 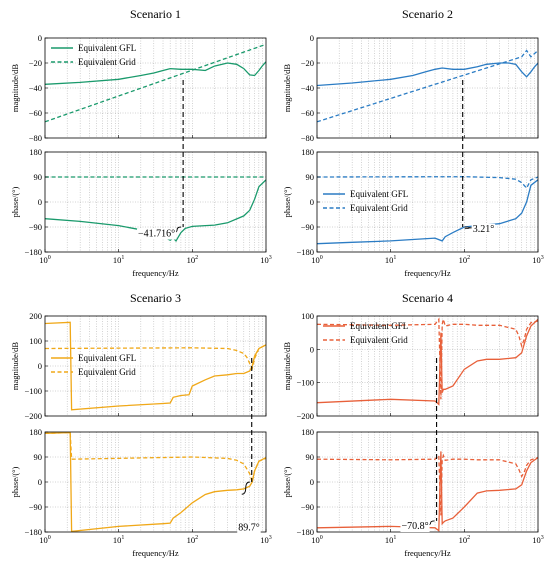 What do you see at coordinates (479, 157) in the screenshot?
I see `crossover-marker: 3.21°` at bounding box center [479, 157].